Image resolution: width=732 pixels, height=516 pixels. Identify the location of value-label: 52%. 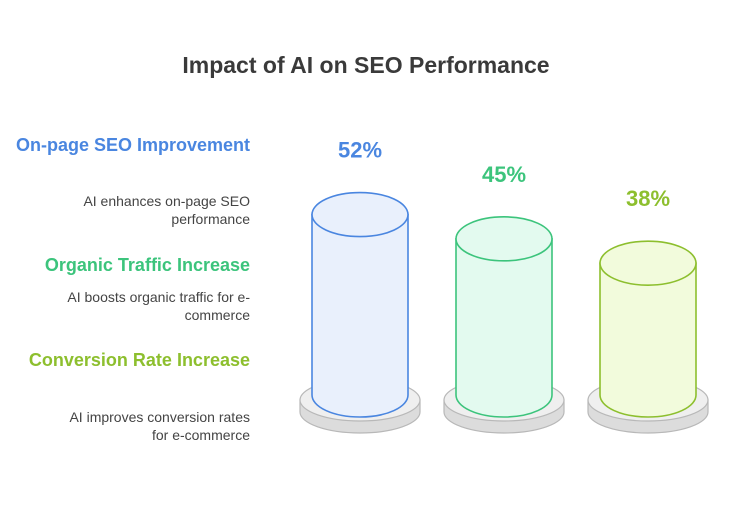
(360, 150).